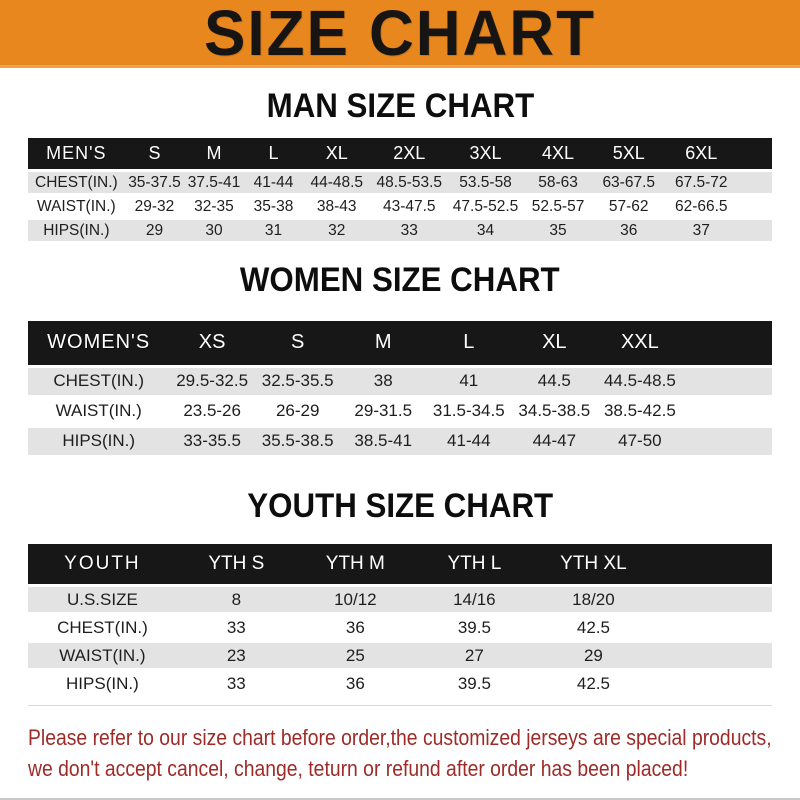  What do you see at coordinates (640, 381) in the screenshot?
I see `size-cell: 44.5-48.5` at bounding box center [640, 381].